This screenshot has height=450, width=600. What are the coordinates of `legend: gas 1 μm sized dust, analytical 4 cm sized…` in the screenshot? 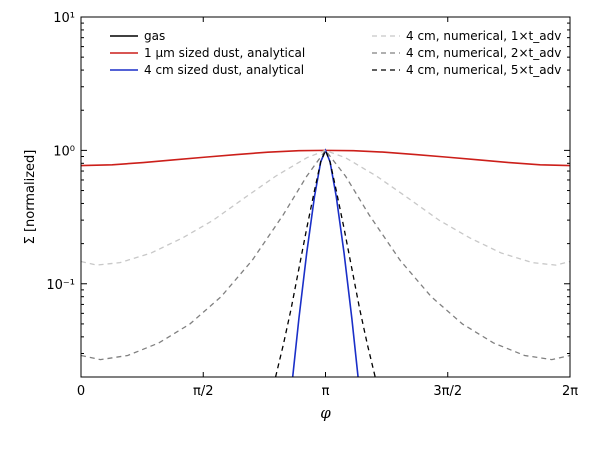 It's located at (335, 53).